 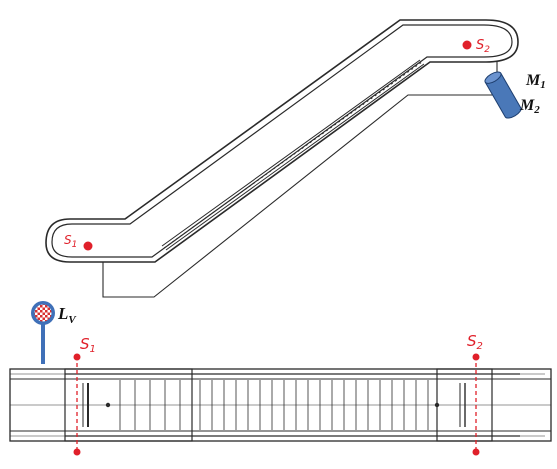 I want to click on sensor-bottom-dot, so click(x=88, y=246).